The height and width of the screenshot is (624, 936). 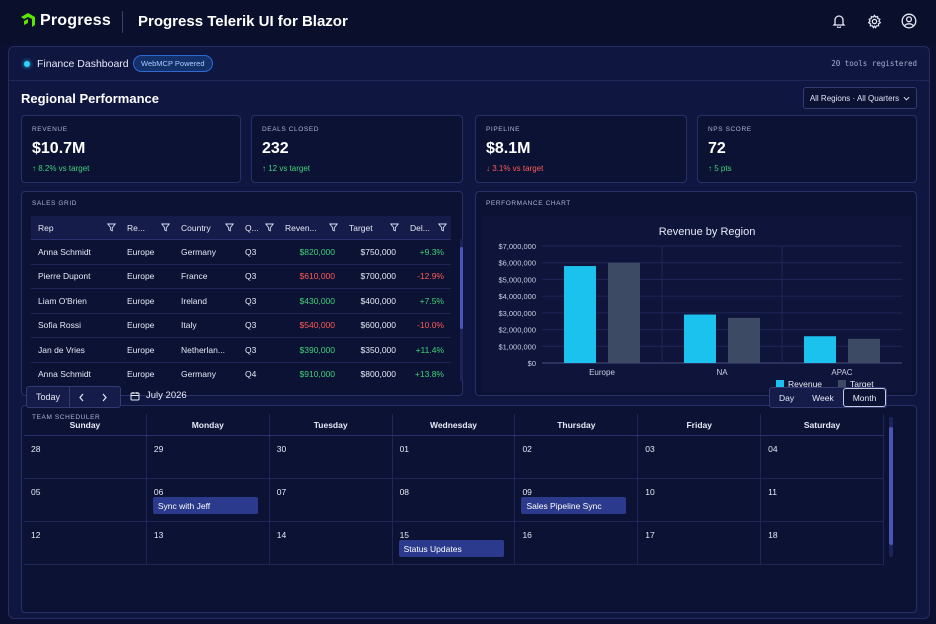 I want to click on weekday-header: Thursday, so click(x=577, y=424).